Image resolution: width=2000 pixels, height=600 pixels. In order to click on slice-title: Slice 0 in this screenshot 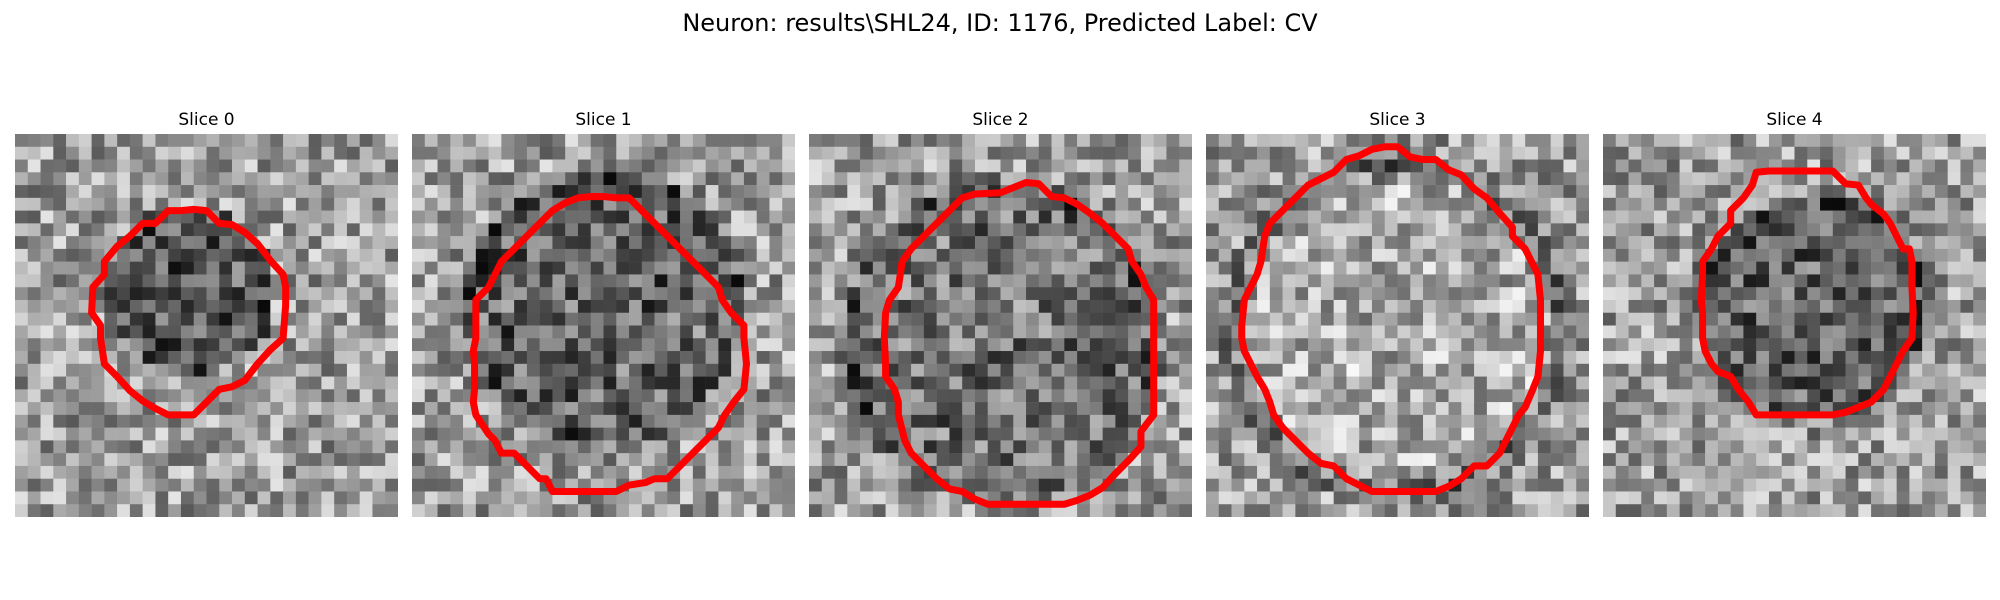, I will do `click(206, 120)`.